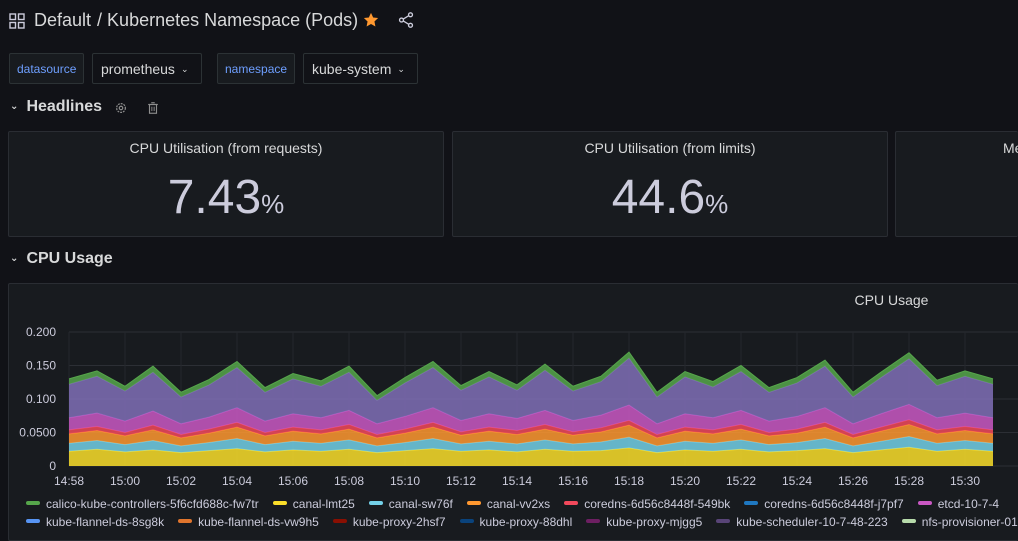 This screenshot has width=1018, height=541. I want to click on datasource-value: prometheus, so click(138, 69).